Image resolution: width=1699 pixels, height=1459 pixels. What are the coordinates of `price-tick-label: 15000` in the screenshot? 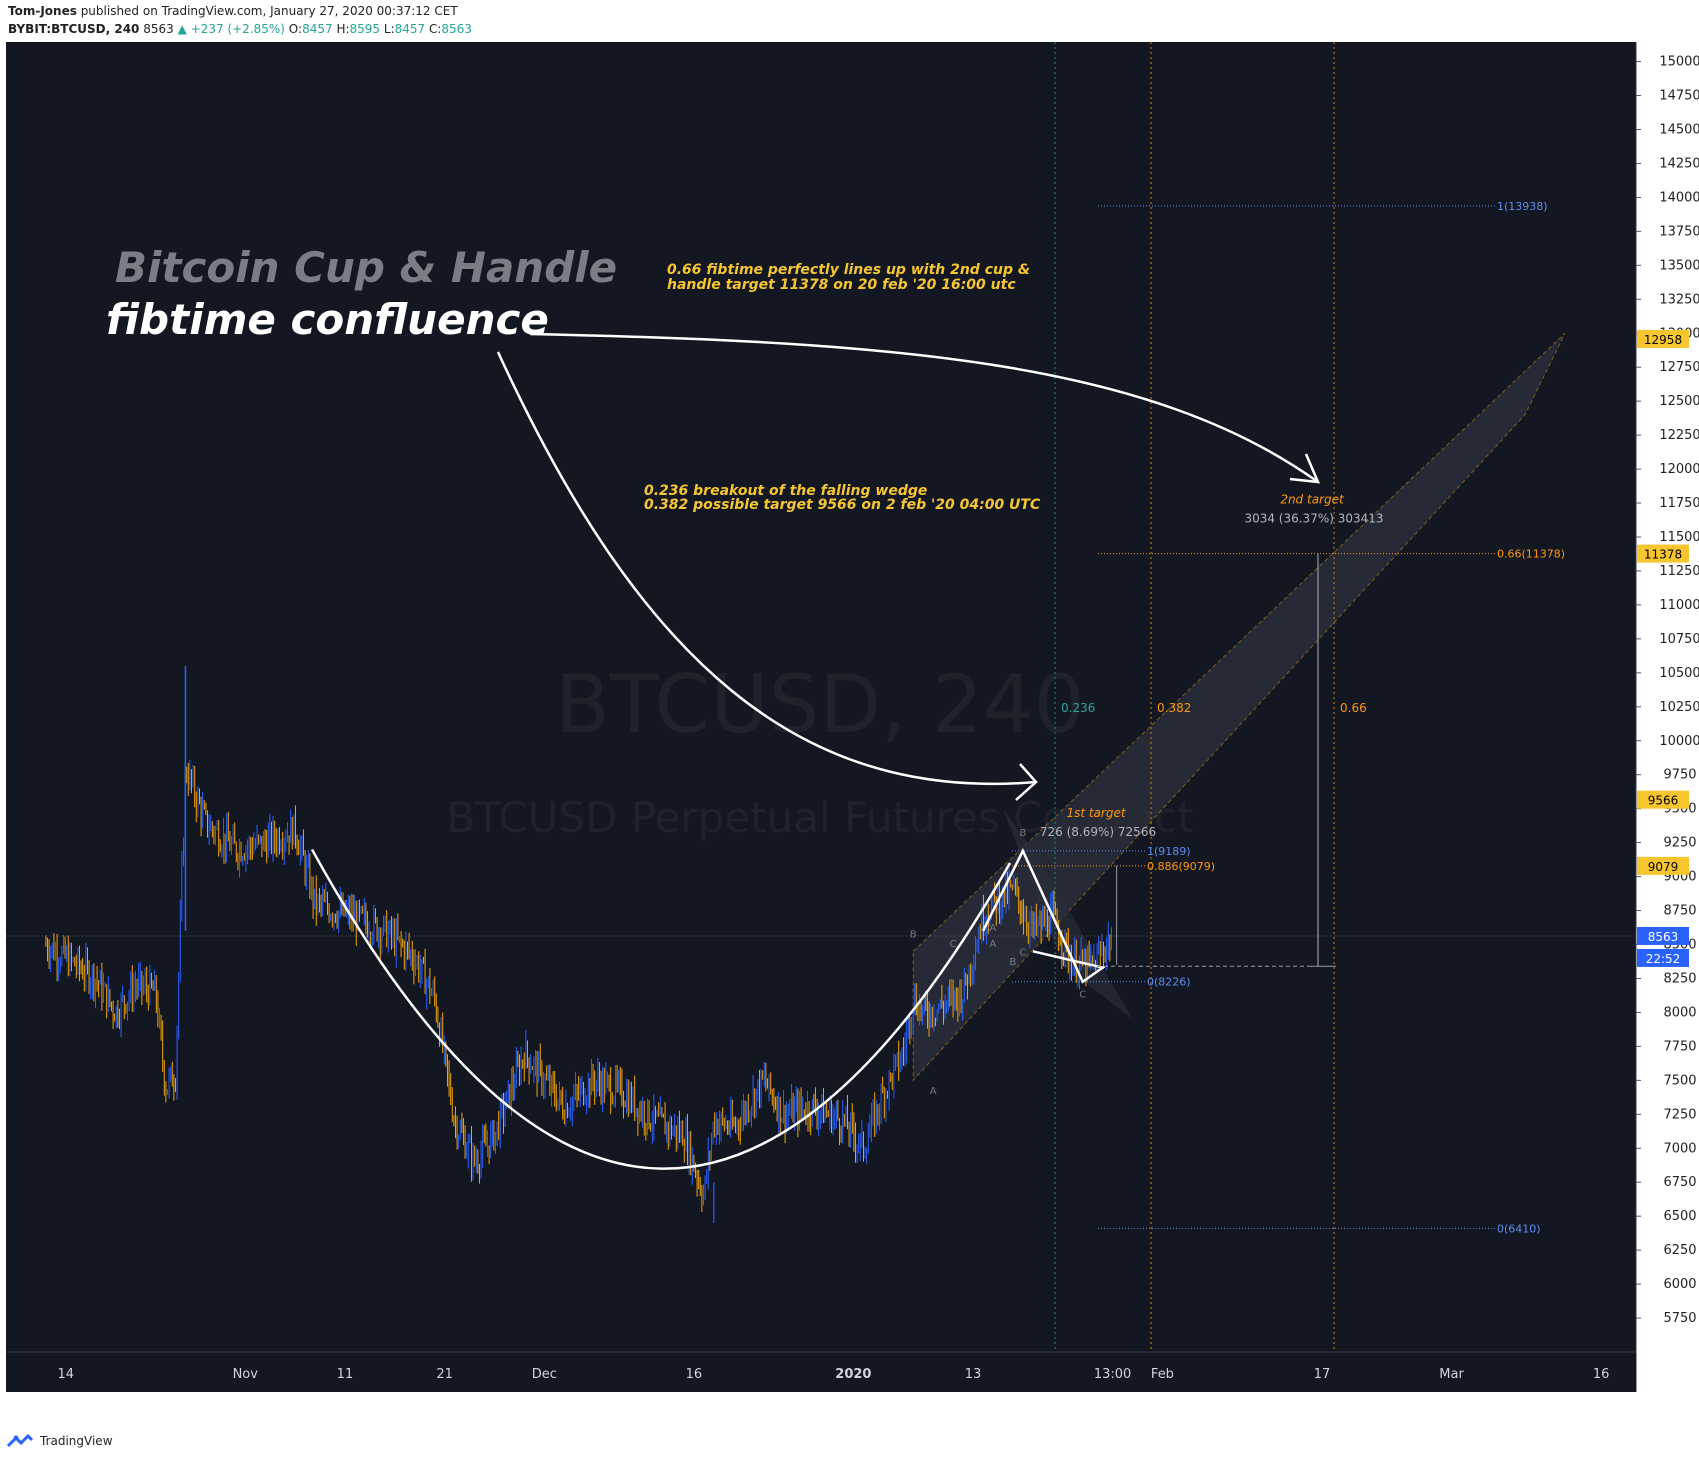 It's located at (1679, 62).